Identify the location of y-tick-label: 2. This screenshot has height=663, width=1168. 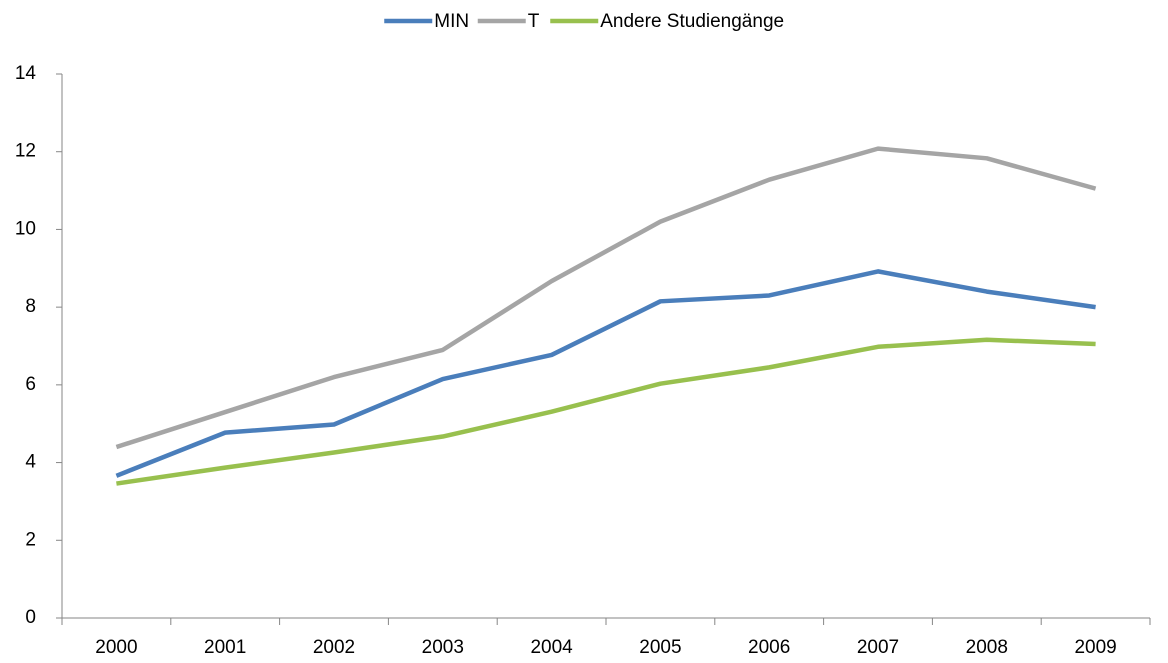
(30, 539).